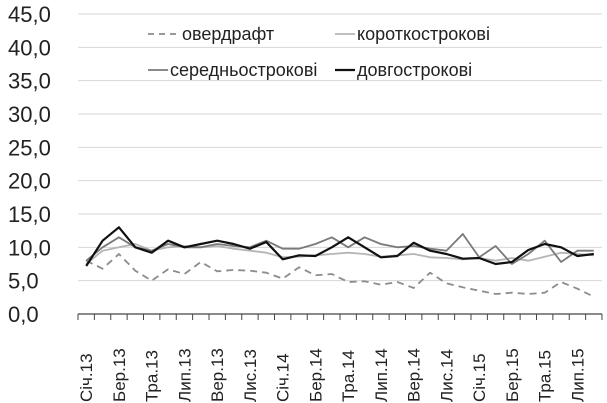  Describe the element at coordinates (29, 164) in the screenshot. I see `y-axis-ticks: 0,0 5,0 10,0 15,0 20,0 25,0 30,0 35,0 40,0 45,0` at that location.